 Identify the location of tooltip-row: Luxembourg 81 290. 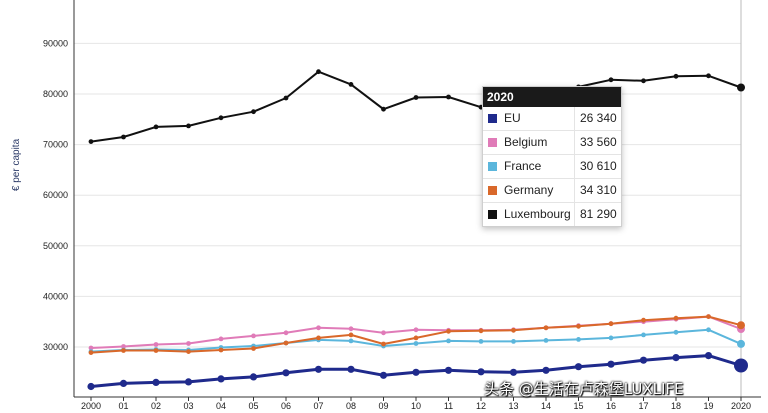
(552, 214).